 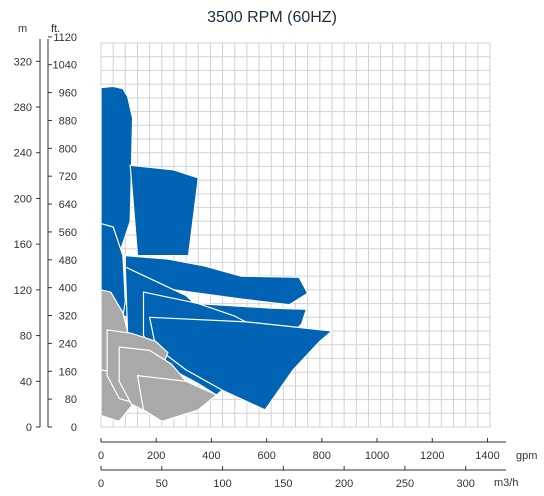 What do you see at coordinates (101, 484) in the screenshot?
I see `x-m3h-tick-label: 0` at bounding box center [101, 484].